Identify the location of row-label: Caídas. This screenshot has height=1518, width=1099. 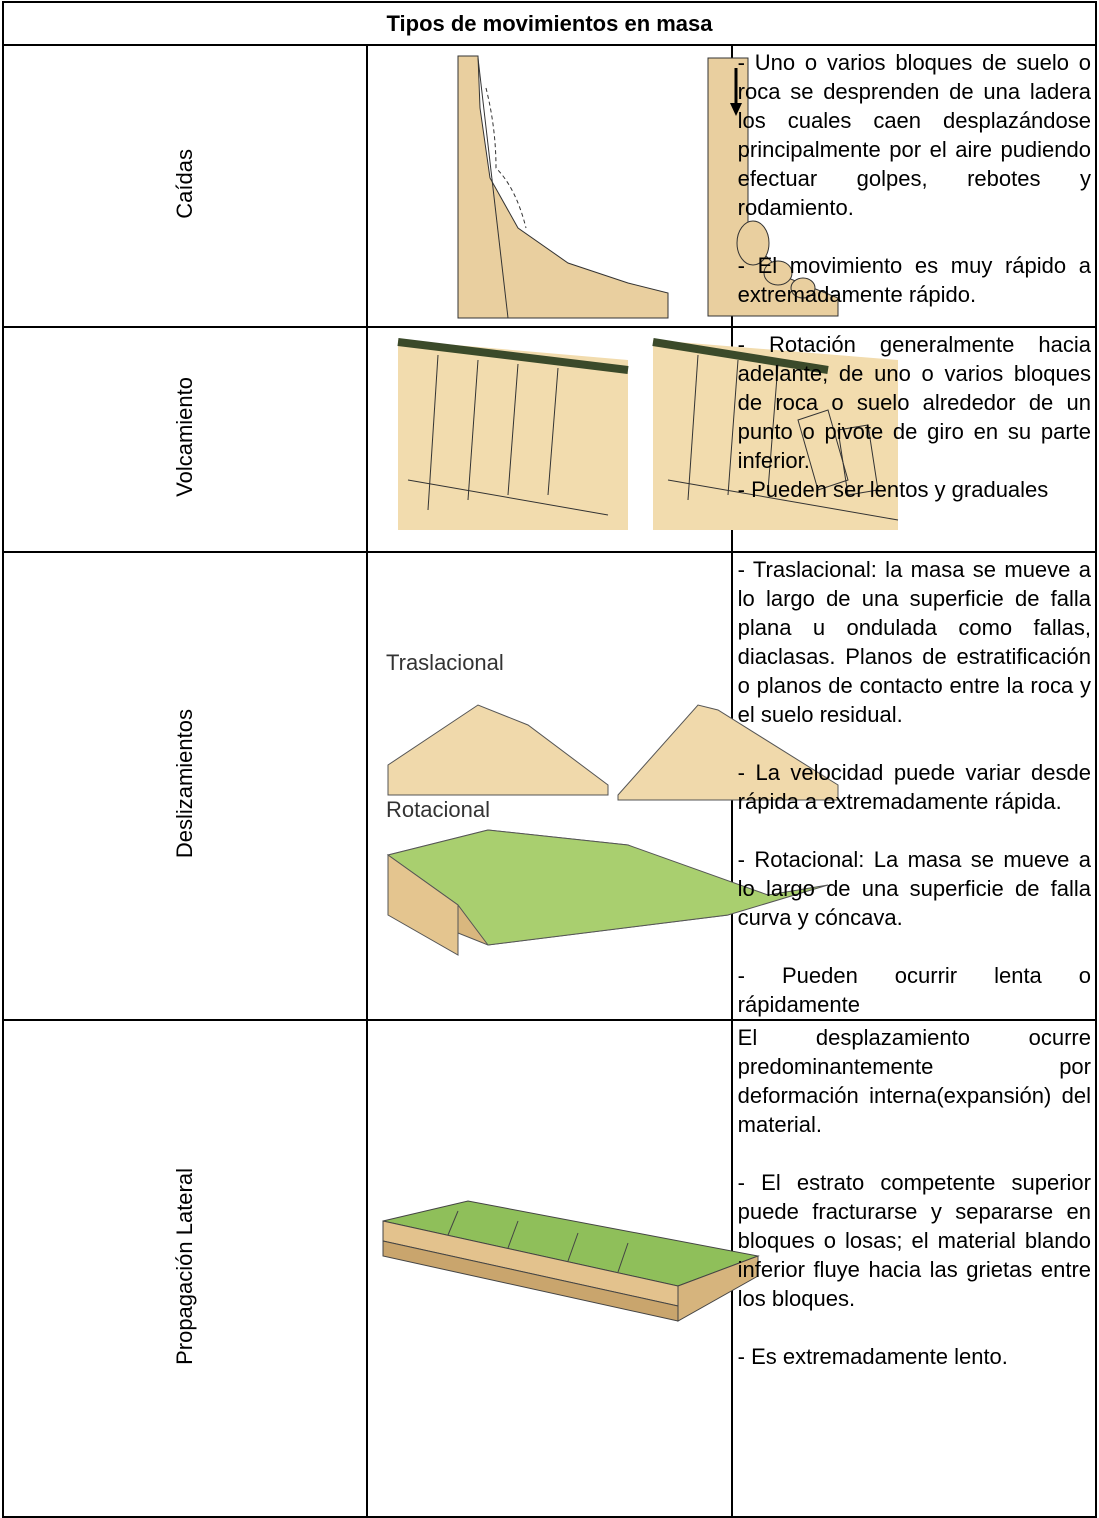
(185, 183).